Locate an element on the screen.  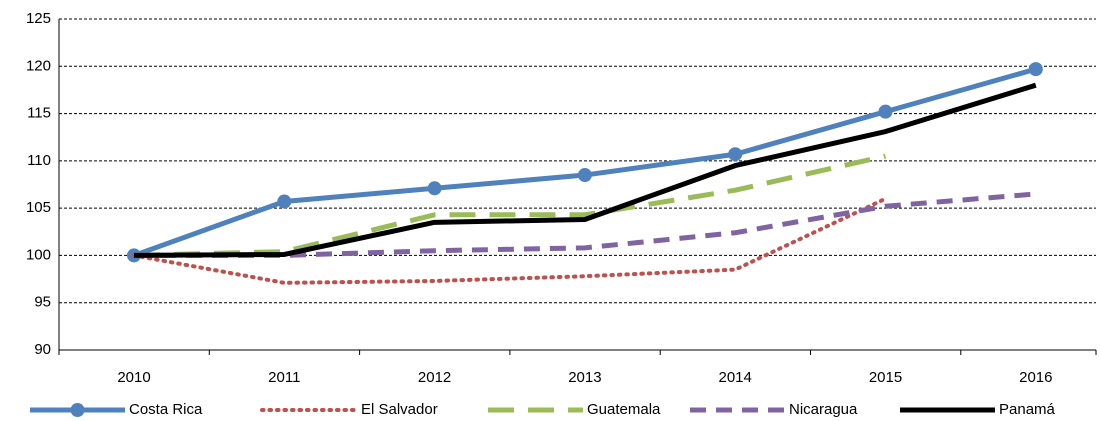
x-tick-label: 2016 is located at coordinates (1035, 377).